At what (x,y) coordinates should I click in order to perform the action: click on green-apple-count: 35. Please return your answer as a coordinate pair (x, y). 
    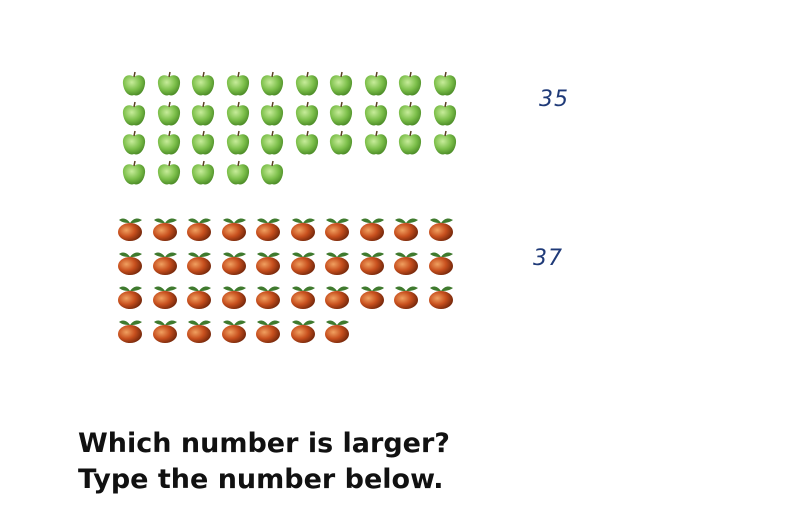
    Looking at the image, I should click on (554, 99).